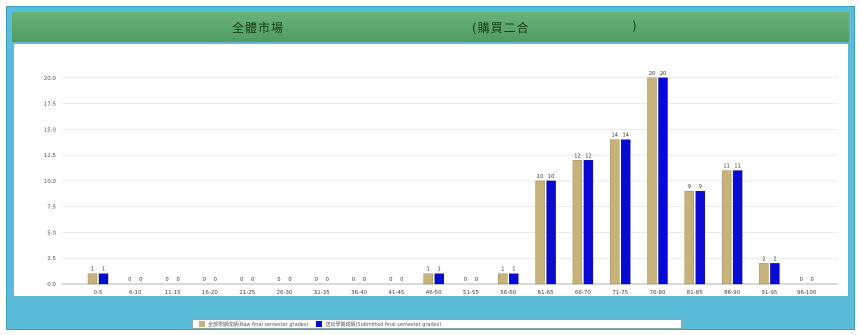  I want to click on x-tick-label: 56-60, so click(508, 293).